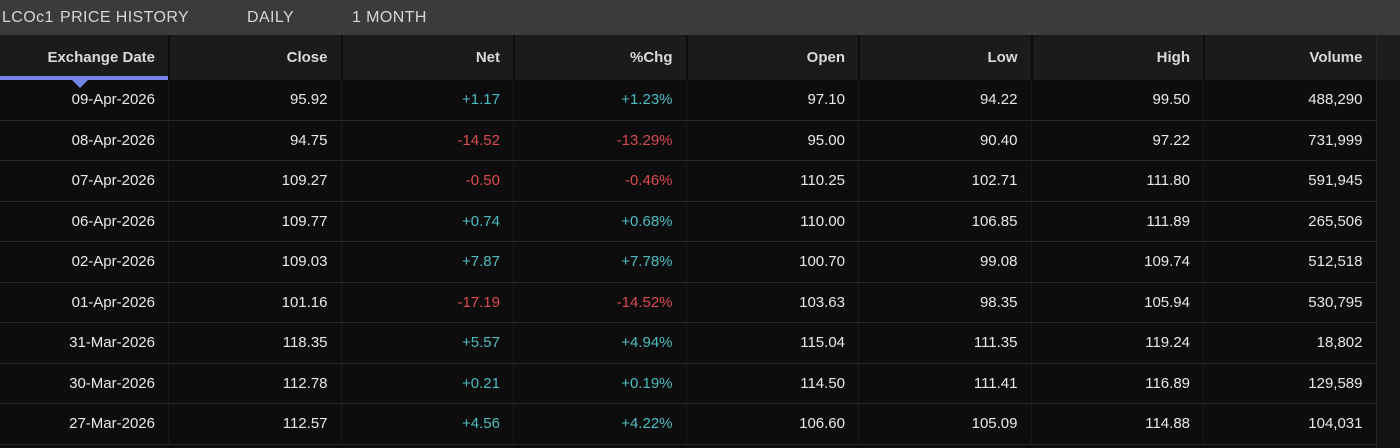 This screenshot has height=448, width=1400. What do you see at coordinates (1117, 181) in the screenshot?
I see `cell-high: 111.80` at bounding box center [1117, 181].